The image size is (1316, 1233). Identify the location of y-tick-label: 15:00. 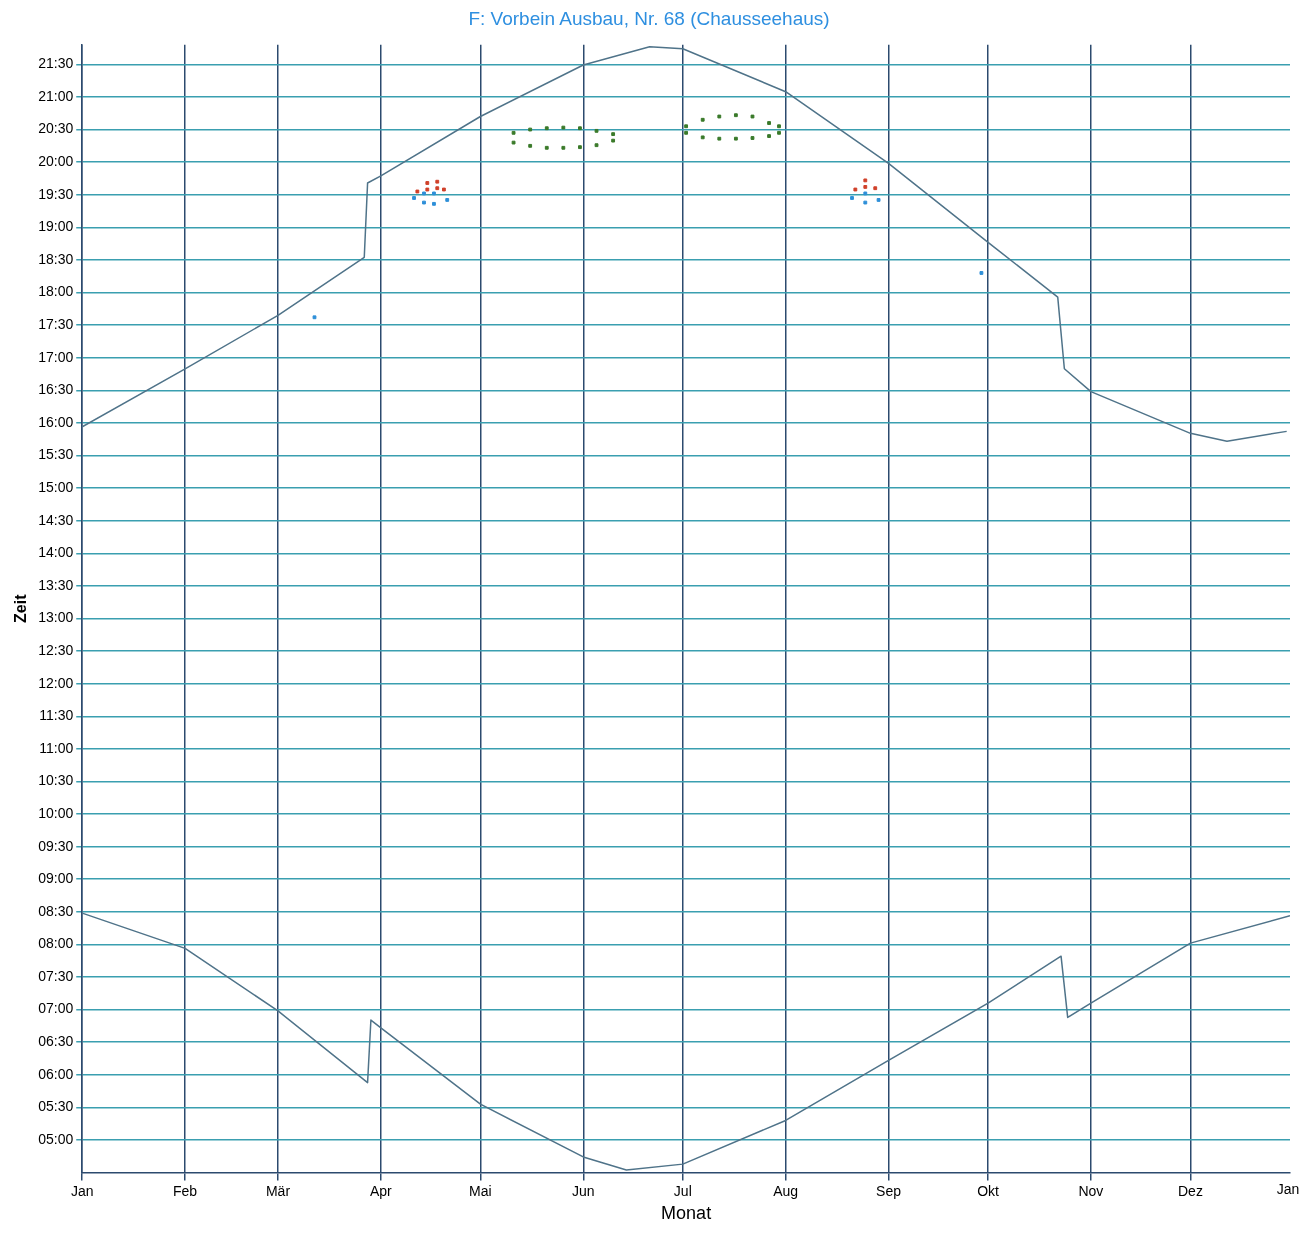
(56, 486).